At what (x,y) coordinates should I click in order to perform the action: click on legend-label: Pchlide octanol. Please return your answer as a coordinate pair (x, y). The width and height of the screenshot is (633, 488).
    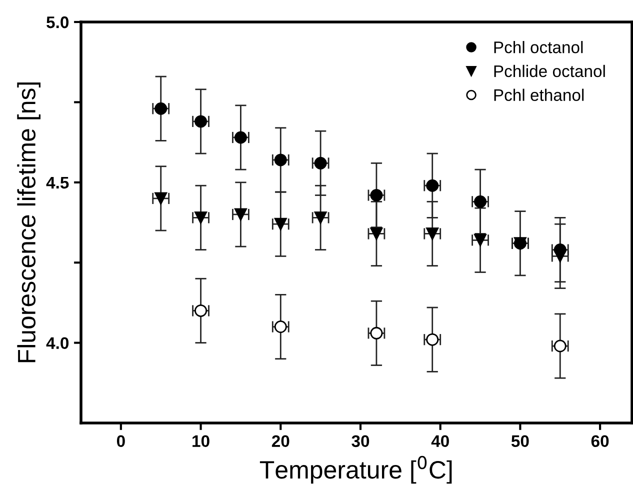
    Looking at the image, I should click on (549, 71).